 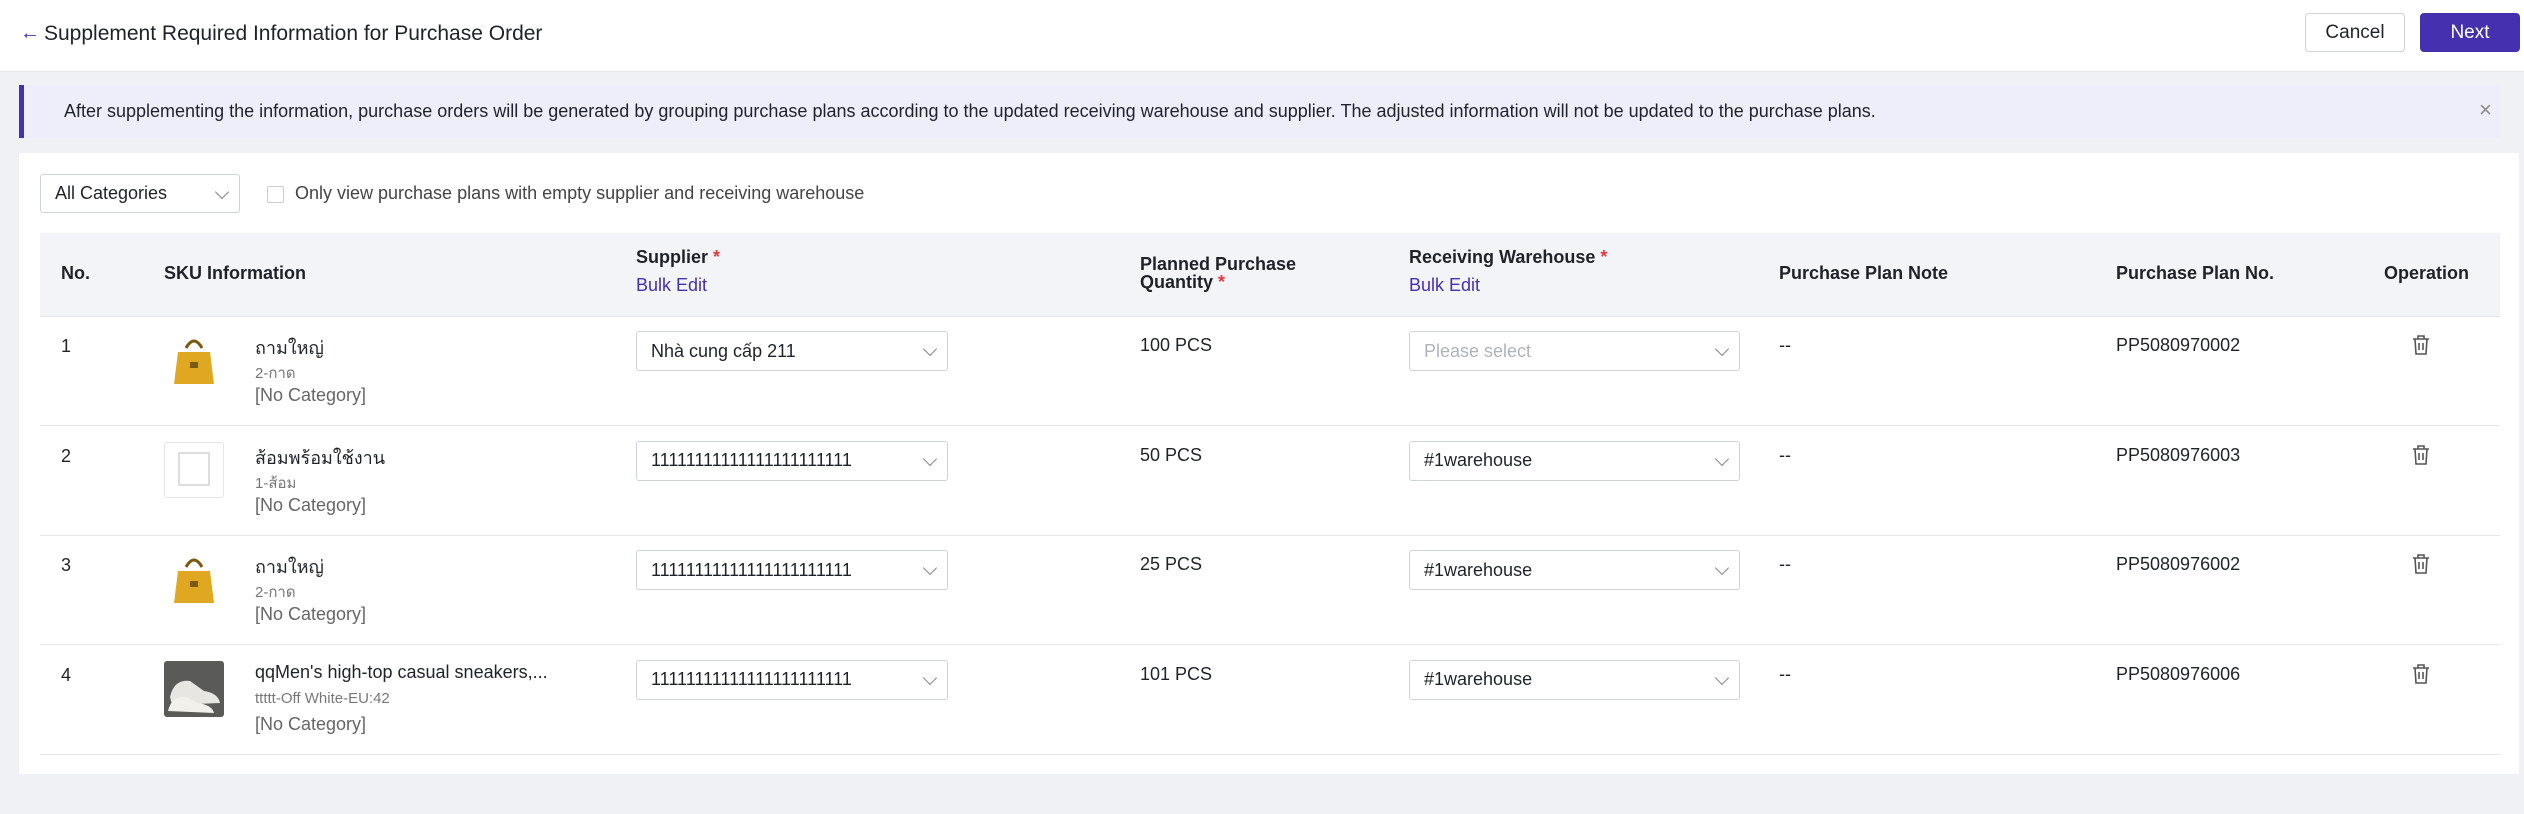 I want to click on next-button: Next, so click(x=2470, y=32).